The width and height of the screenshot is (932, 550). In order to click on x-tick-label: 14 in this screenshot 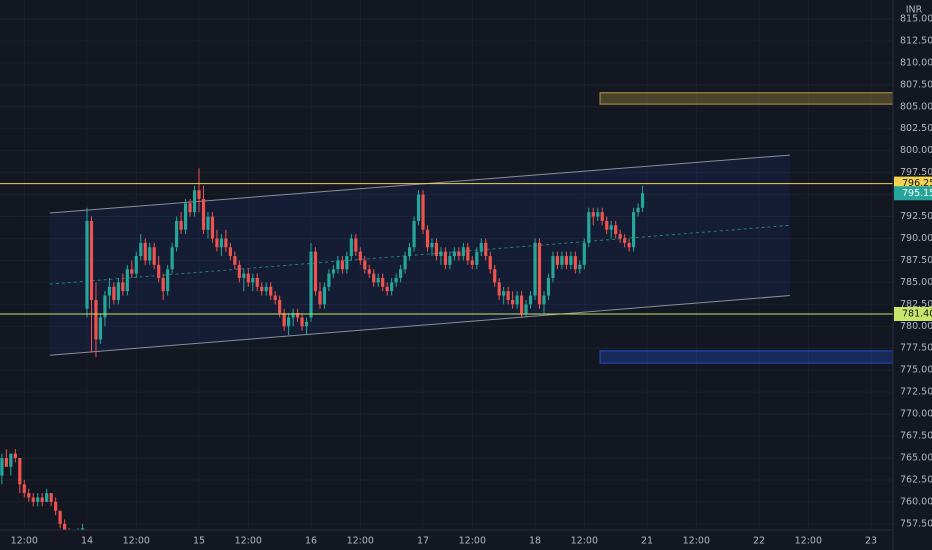, I will do `click(87, 541)`.